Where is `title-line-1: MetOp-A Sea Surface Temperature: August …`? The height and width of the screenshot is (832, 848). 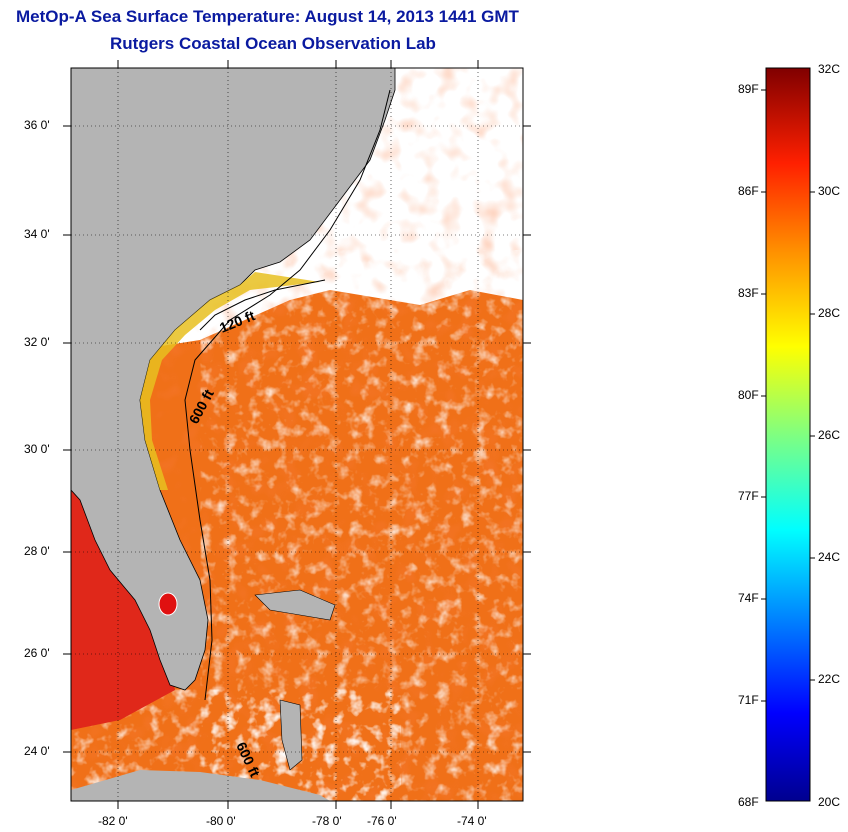
title-line-1: MetOp-A Sea Surface Temperature: August … is located at coordinates (267, 16).